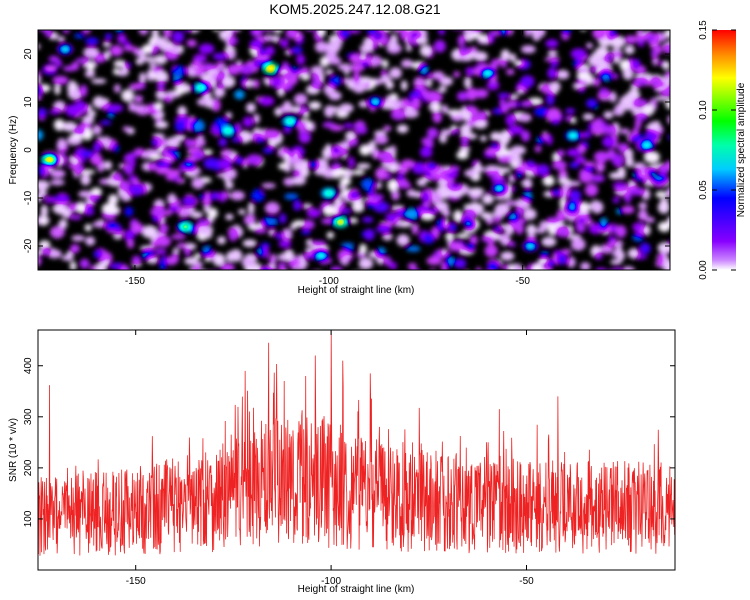 The width and height of the screenshot is (750, 600). What do you see at coordinates (28, 54) in the screenshot?
I see `top-y-tick-label: 20` at bounding box center [28, 54].